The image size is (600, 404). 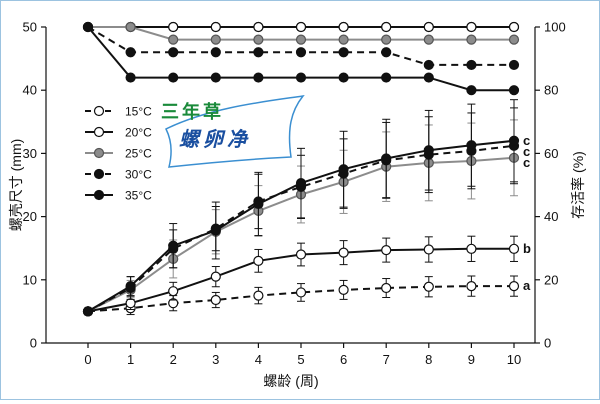 I want to click on x-tick-label: 4, so click(x=258, y=359).